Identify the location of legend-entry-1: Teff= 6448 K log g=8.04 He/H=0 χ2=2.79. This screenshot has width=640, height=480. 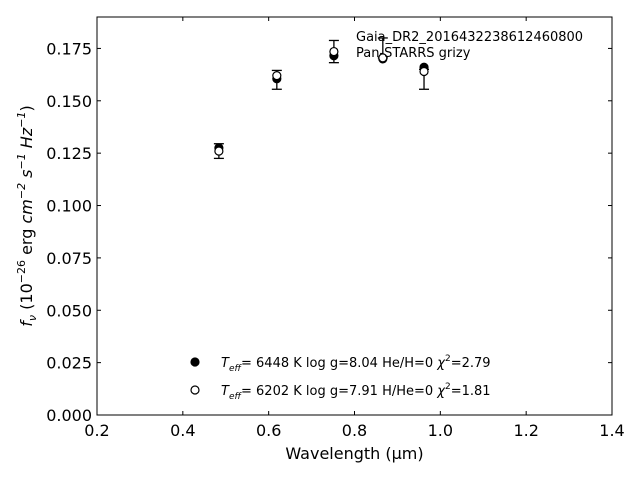
(356, 364).